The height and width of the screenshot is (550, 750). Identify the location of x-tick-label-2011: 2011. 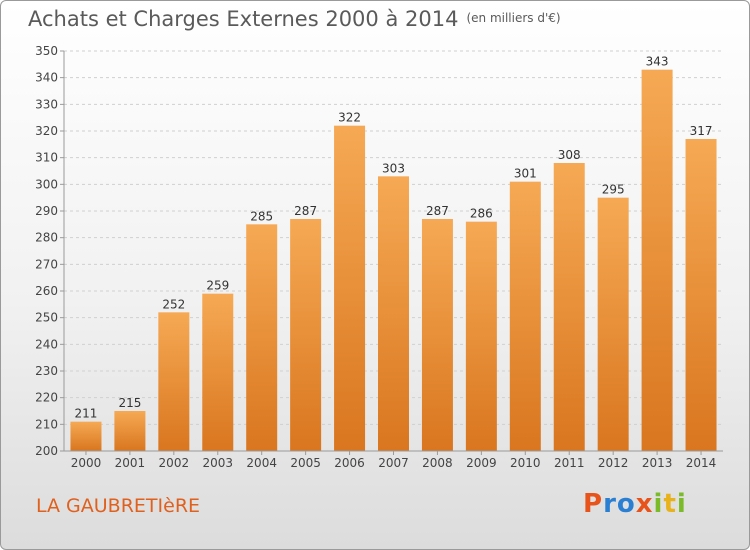
(569, 463).